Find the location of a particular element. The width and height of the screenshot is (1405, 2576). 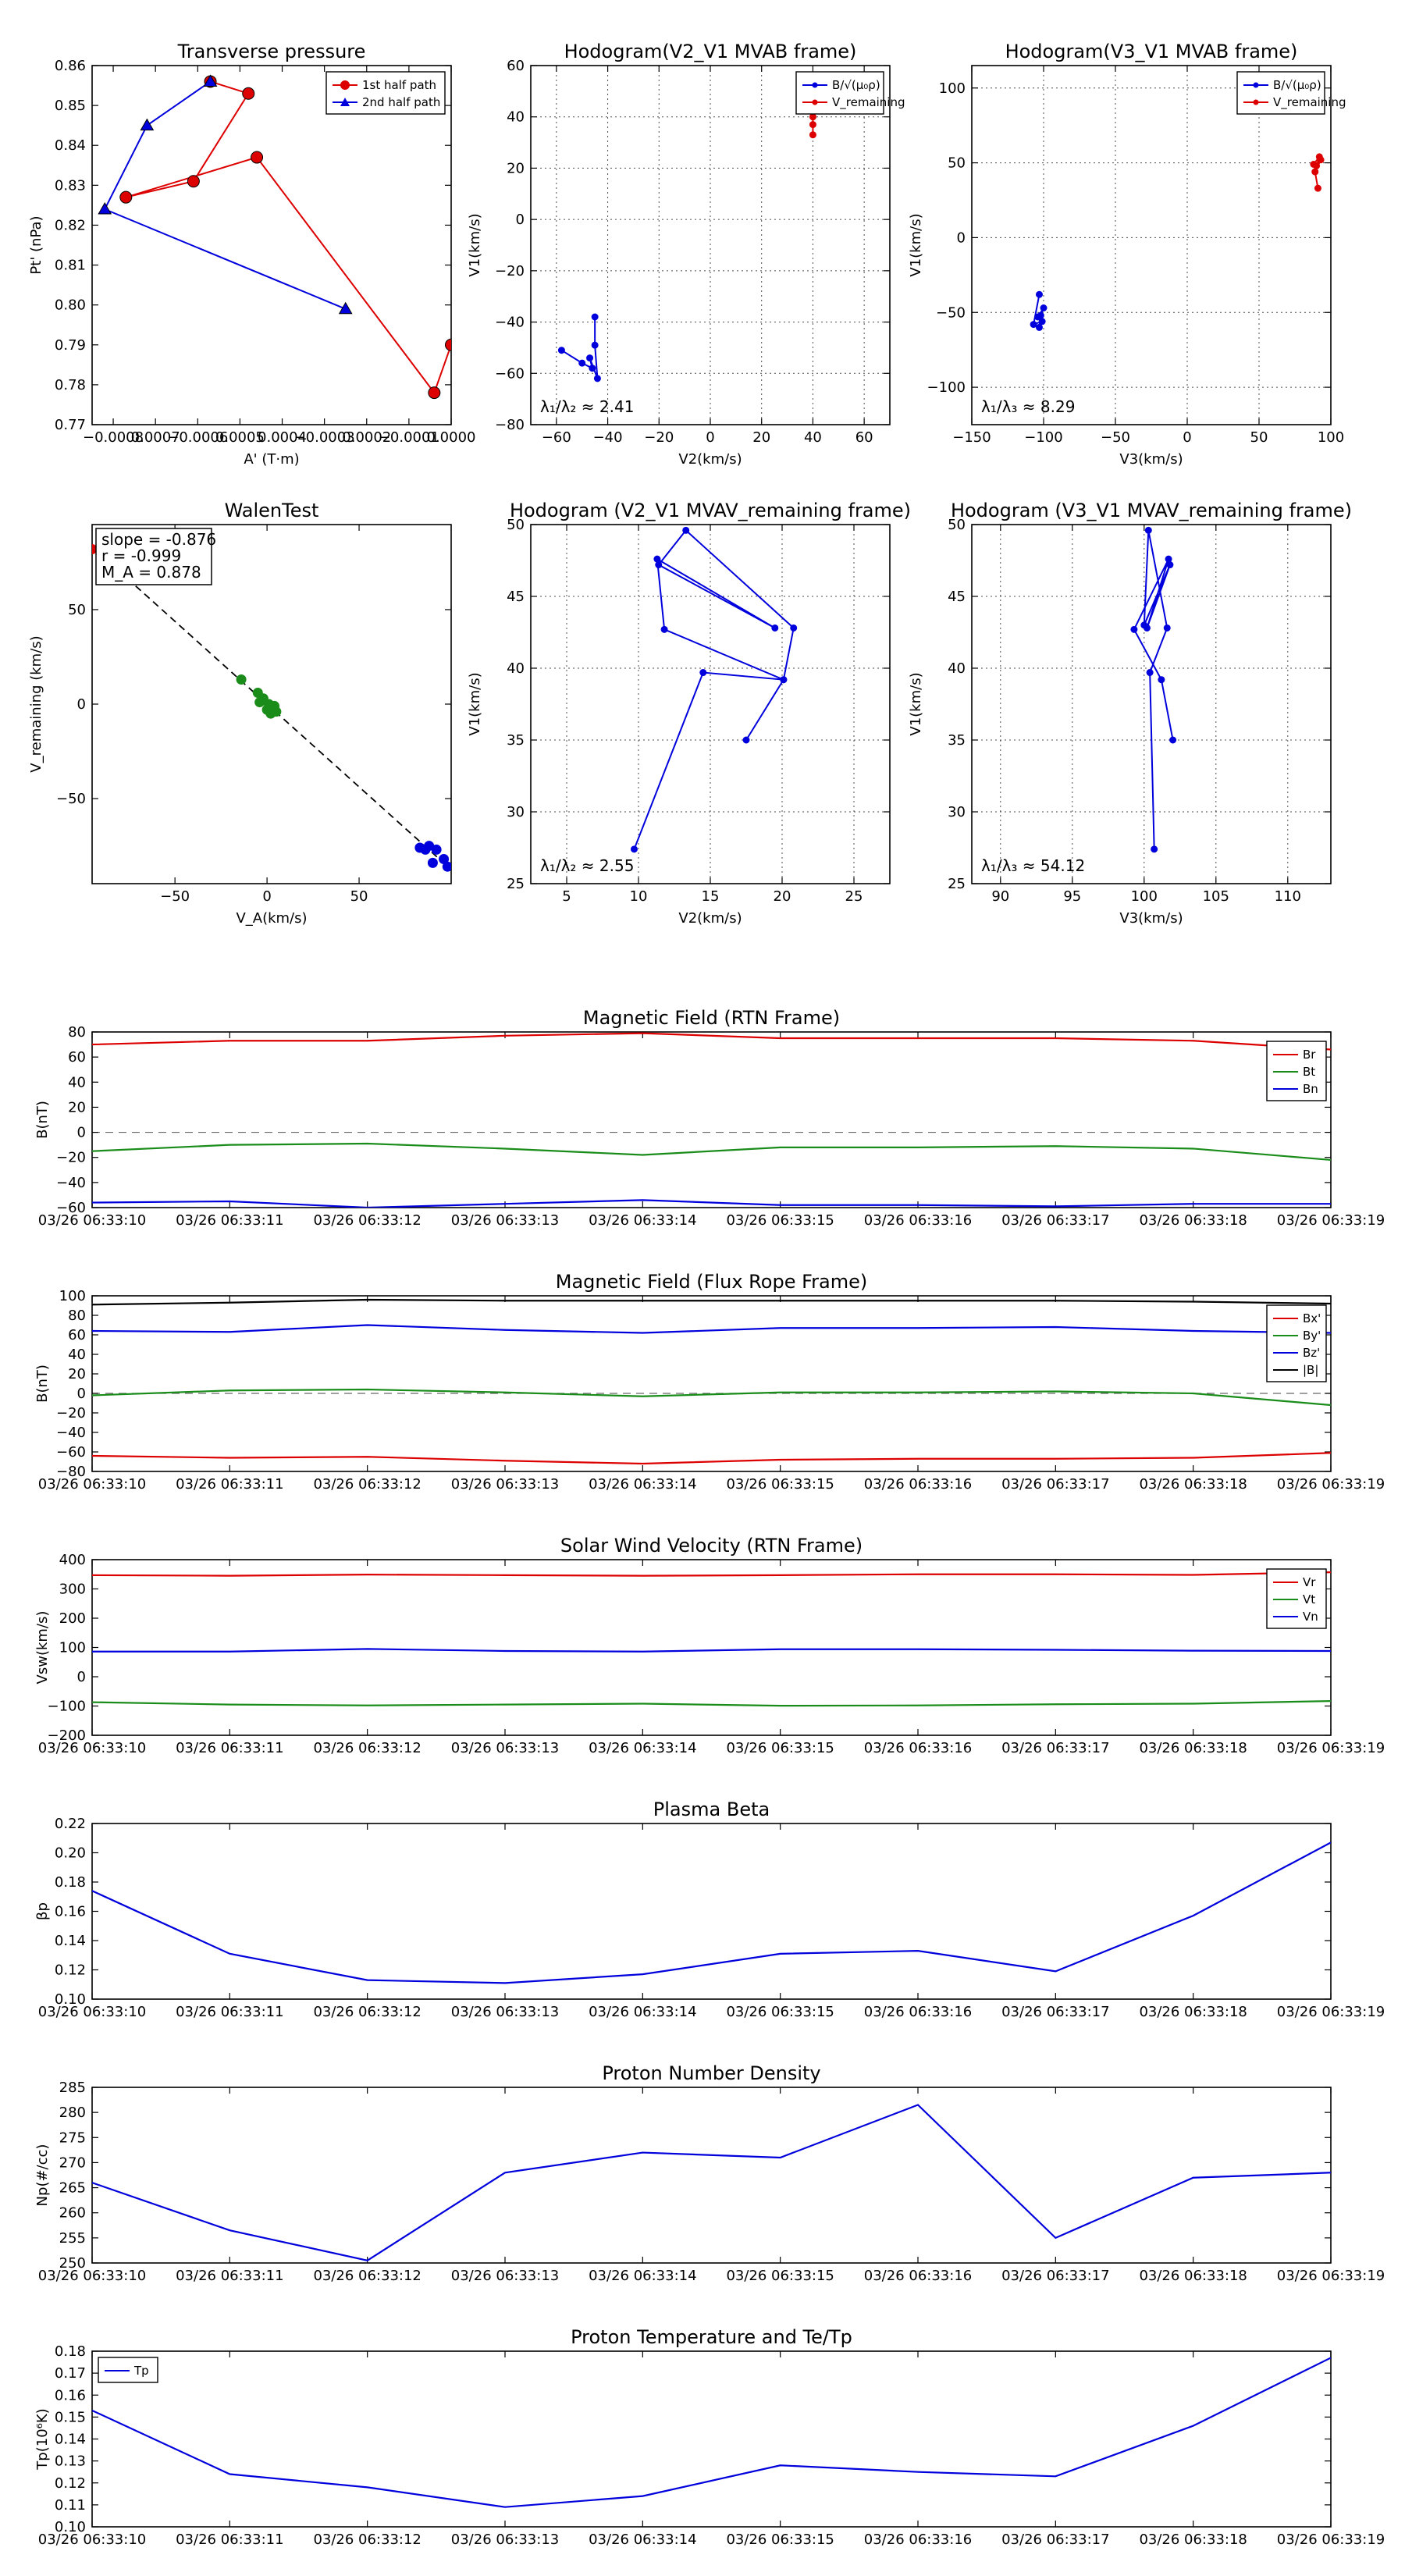

y-tick-label: 0.10 is located at coordinates (71, 2527).